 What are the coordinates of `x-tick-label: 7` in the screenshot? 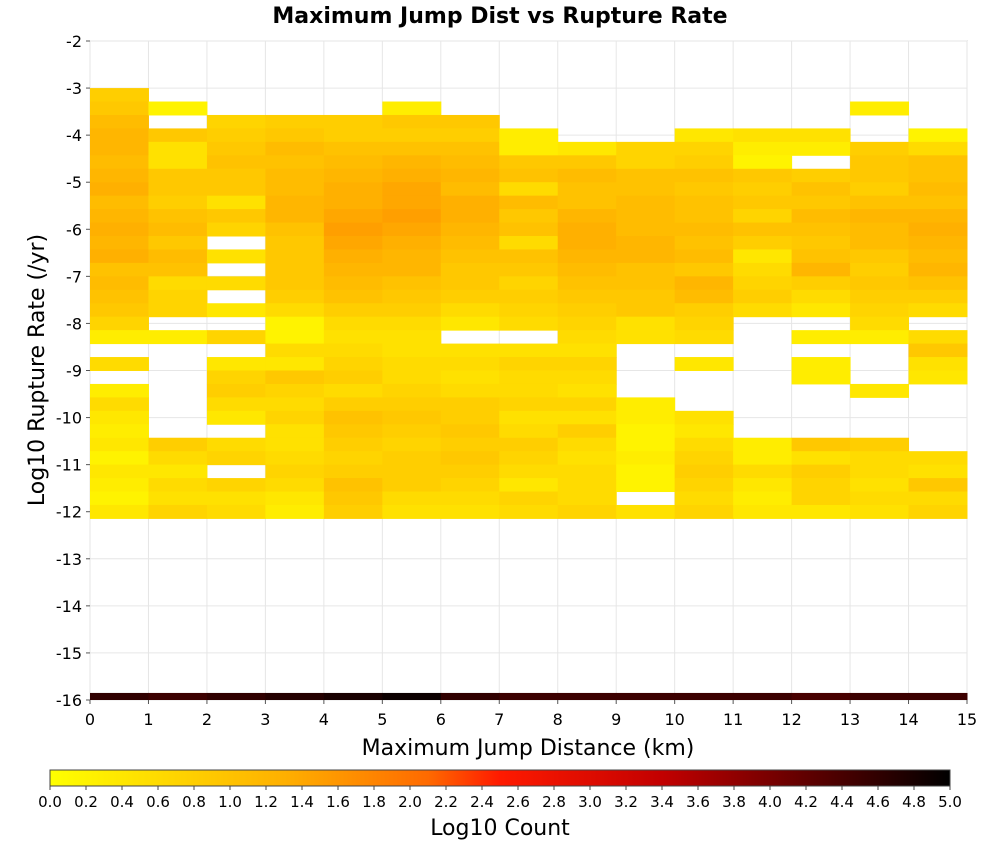 It's located at (499, 719).